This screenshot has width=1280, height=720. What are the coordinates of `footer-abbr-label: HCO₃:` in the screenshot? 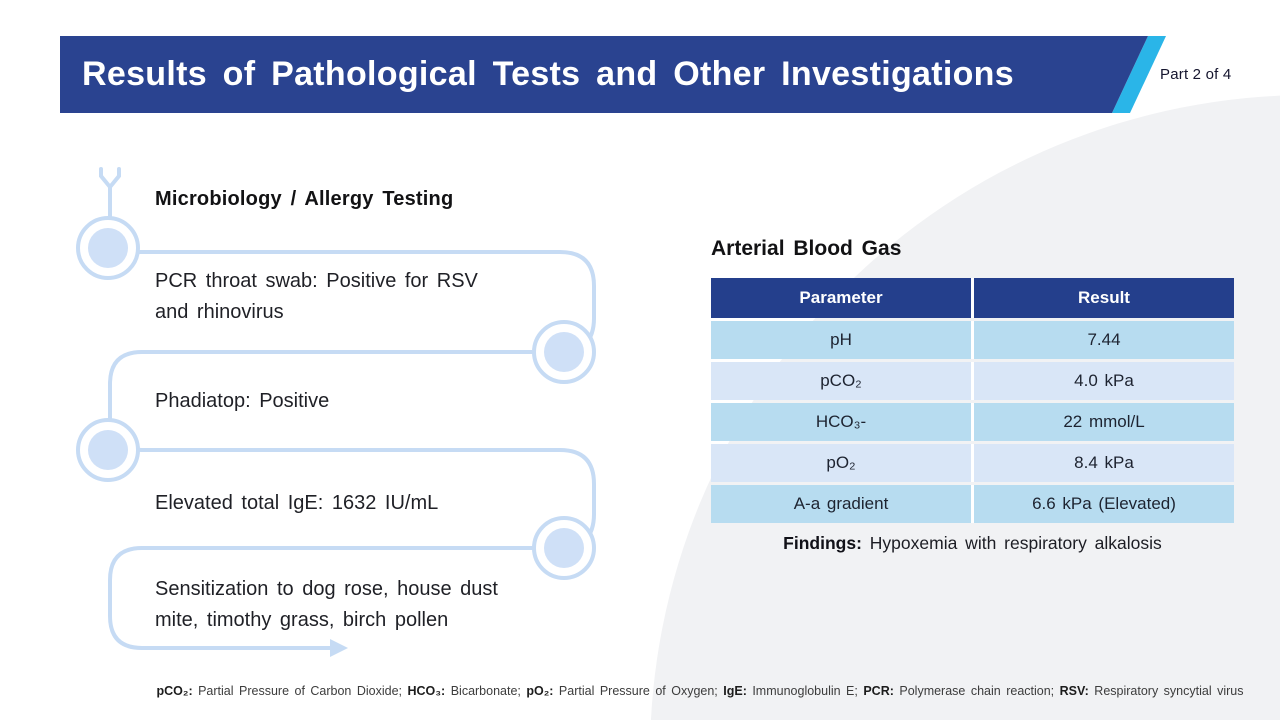 It's located at (426, 691).